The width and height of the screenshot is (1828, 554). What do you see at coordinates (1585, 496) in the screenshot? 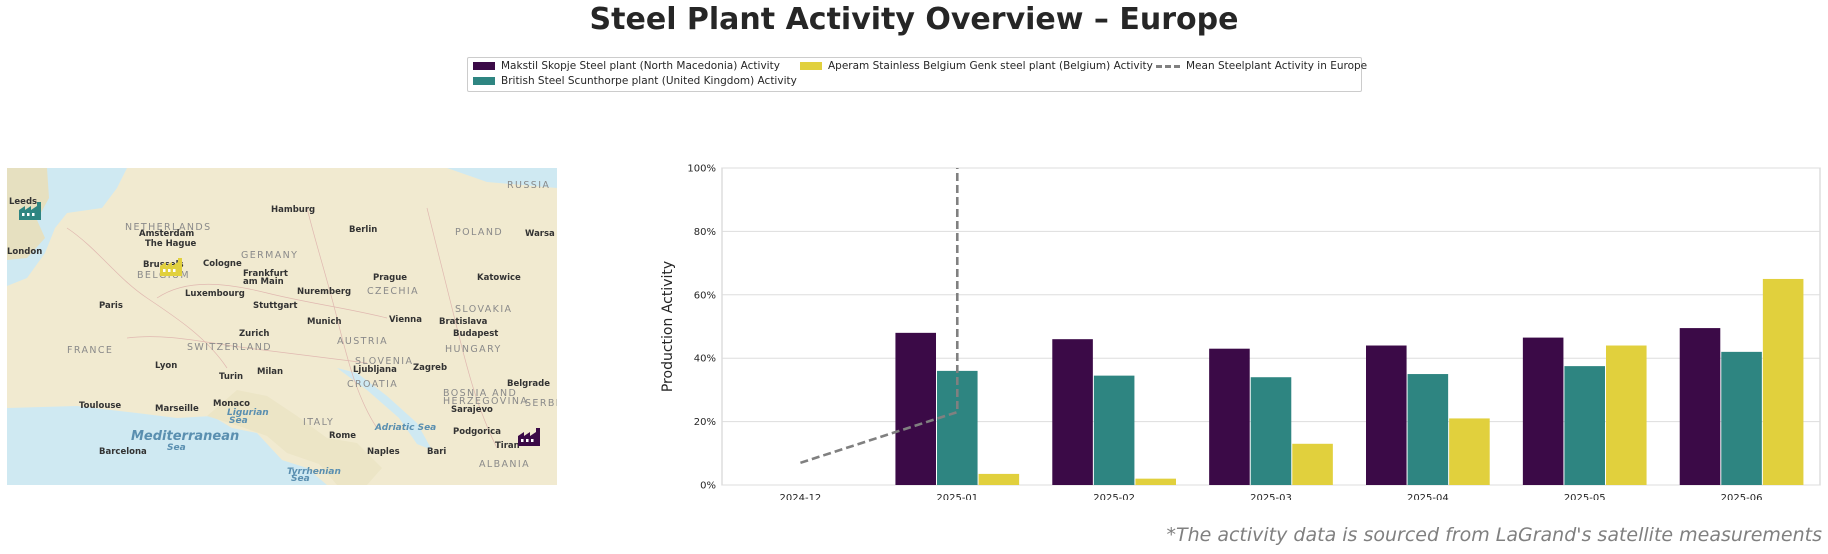
I see `x-tick-label: 2025-05` at bounding box center [1585, 496].